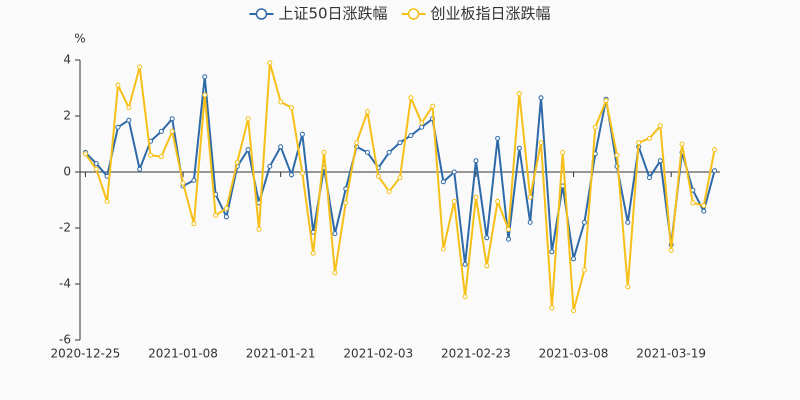 The image size is (800, 400). What do you see at coordinates (65, 228) in the screenshot?
I see `y-tick-label: -2` at bounding box center [65, 228].